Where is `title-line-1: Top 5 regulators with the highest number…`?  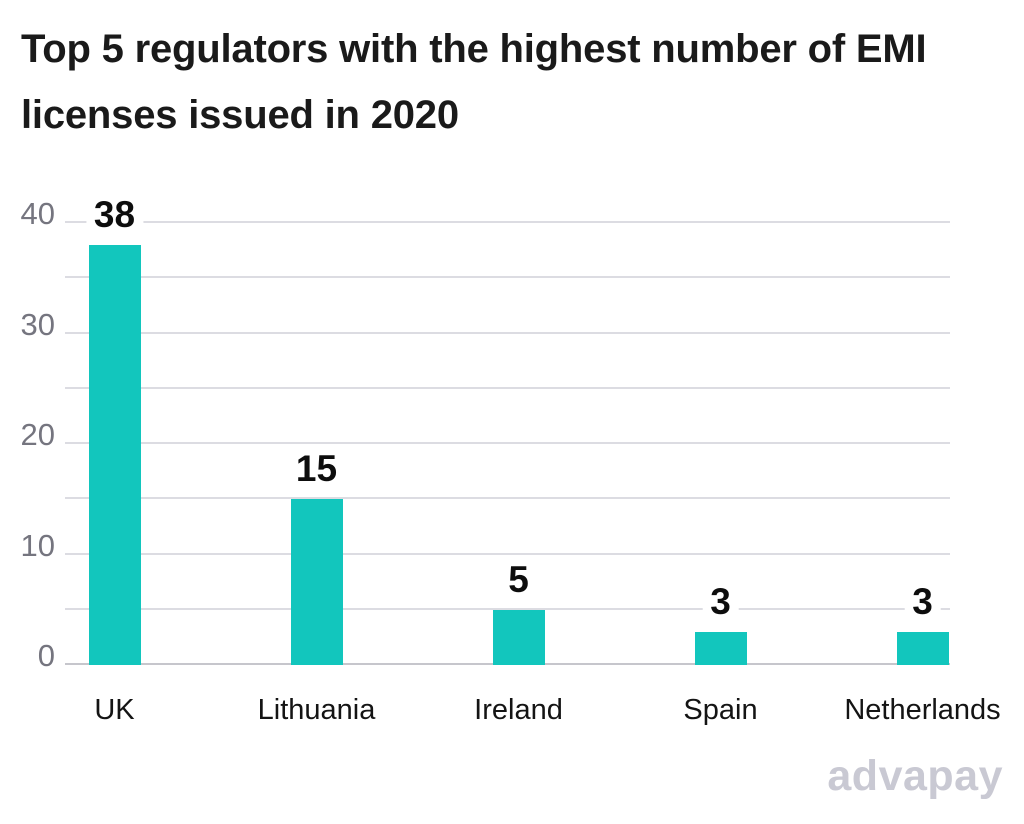 title-line-1: Top 5 regulators with the highest number… is located at coordinates (474, 49).